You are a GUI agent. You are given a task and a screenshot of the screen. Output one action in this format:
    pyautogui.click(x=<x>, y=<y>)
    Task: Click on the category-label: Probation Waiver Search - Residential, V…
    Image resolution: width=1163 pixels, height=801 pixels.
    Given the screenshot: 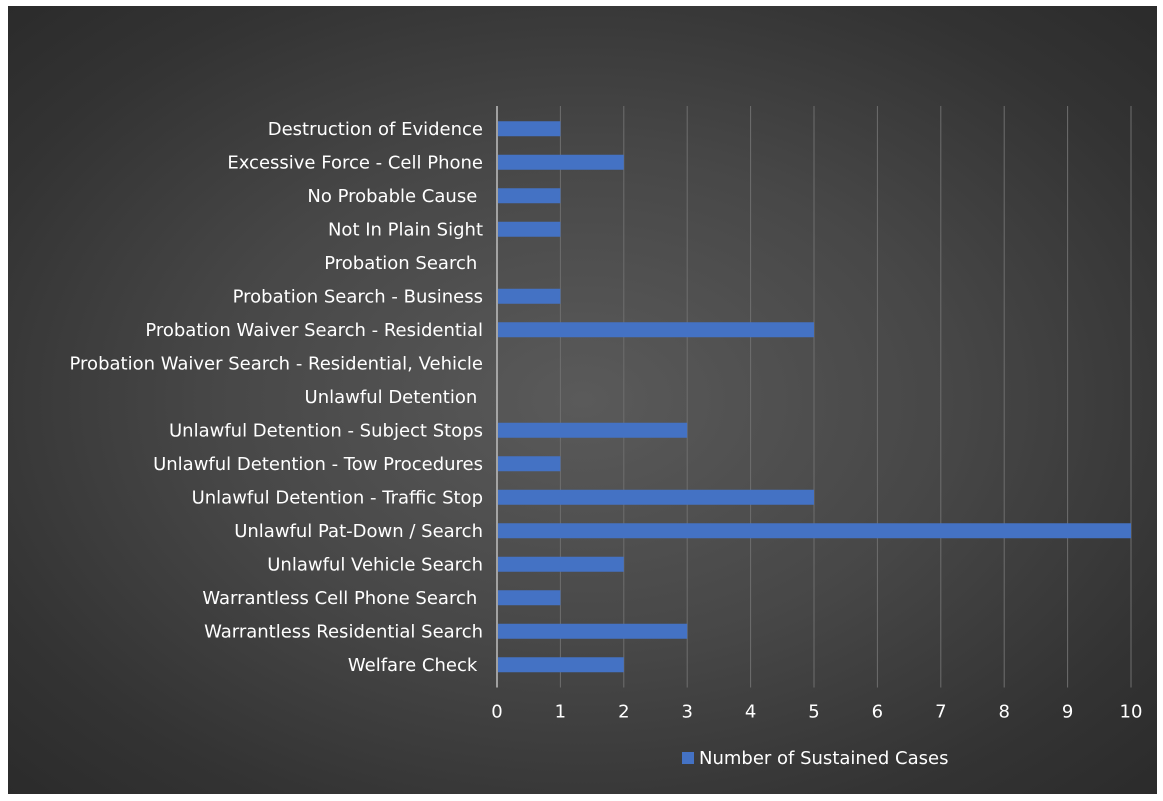 What is the action you would take?
    pyautogui.click(x=276, y=363)
    